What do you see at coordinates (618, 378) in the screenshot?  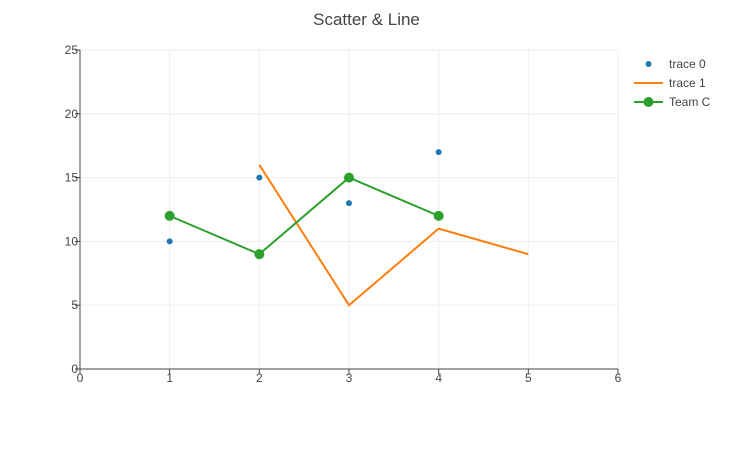 I see `x-tick-label: 6` at bounding box center [618, 378].